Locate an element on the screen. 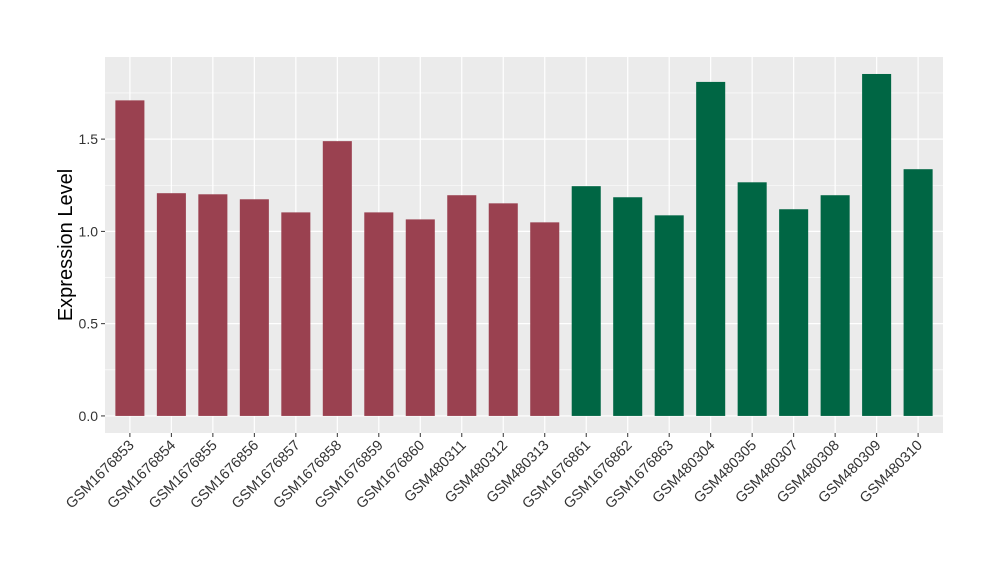 The image size is (1000, 585). bar-GSM480309 is located at coordinates (877, 244).